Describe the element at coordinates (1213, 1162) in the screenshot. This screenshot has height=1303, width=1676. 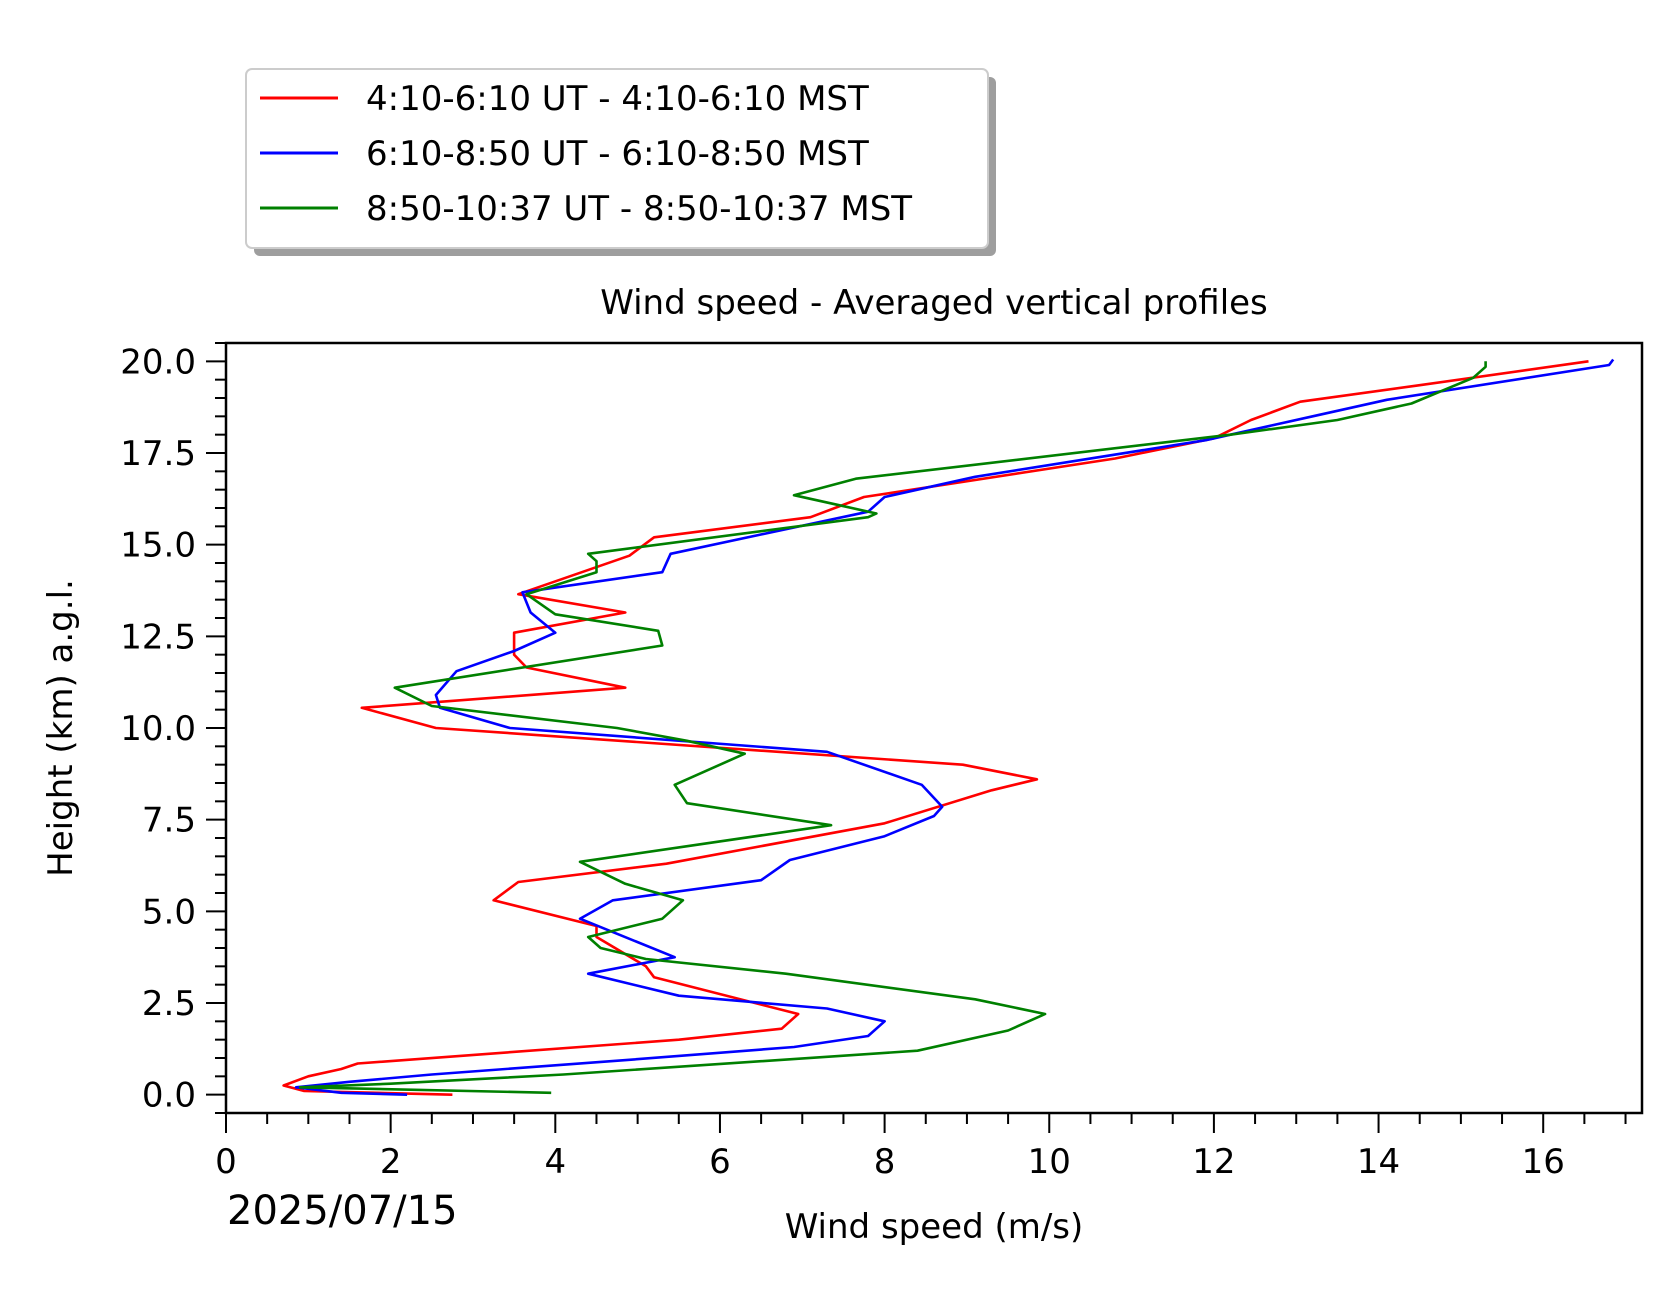
I see `x-tick-label: 12` at that location.